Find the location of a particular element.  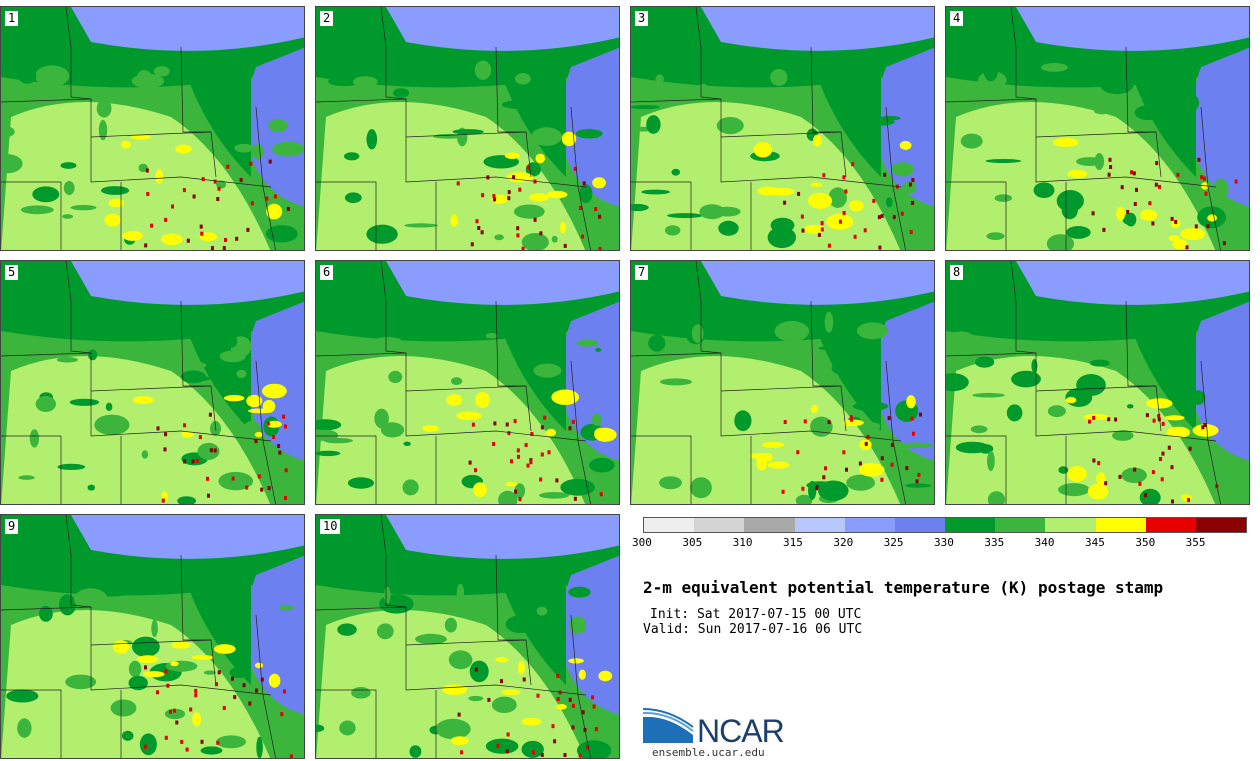

valid-time: Valid: Sun 2017-07-16 06 UTC is located at coordinates (753, 629).